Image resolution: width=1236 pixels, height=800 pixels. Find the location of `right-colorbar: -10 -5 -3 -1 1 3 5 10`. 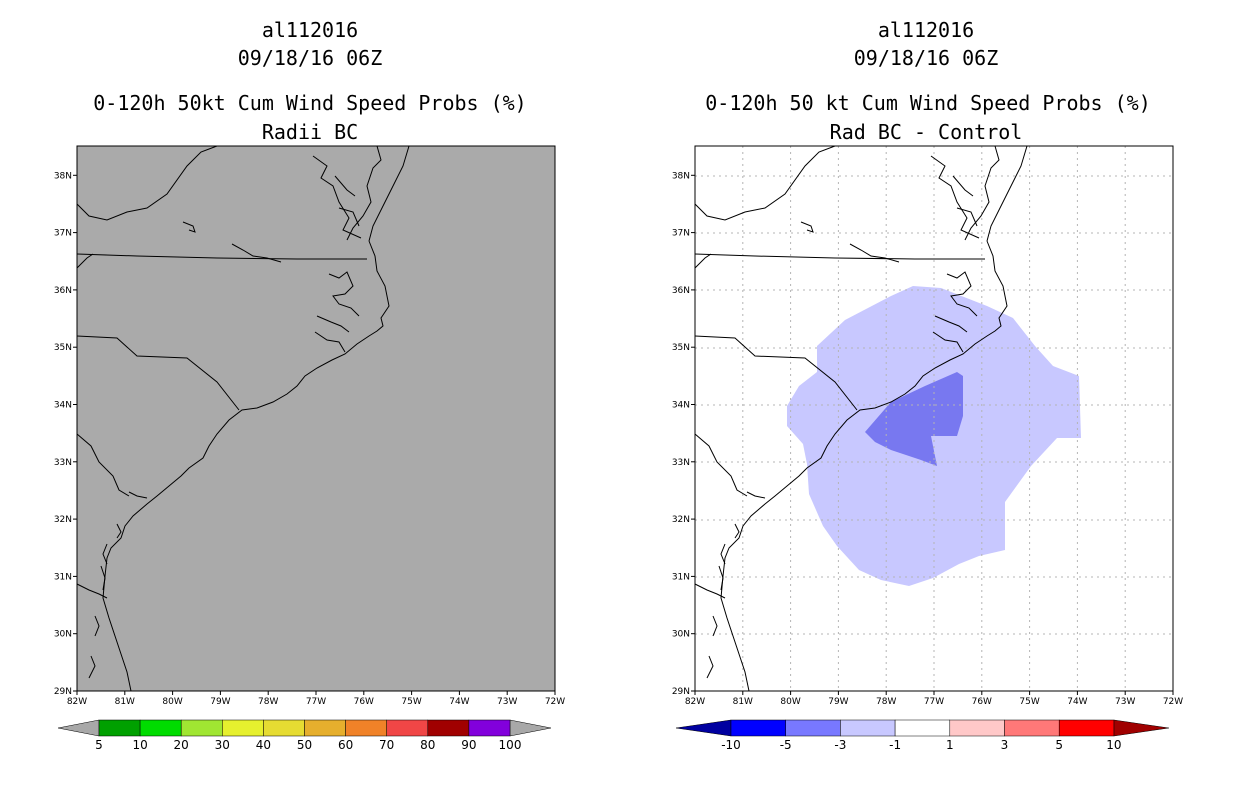

right-colorbar: -10 -5 -3 -1 1 3 5 10 is located at coordinates (922, 735).